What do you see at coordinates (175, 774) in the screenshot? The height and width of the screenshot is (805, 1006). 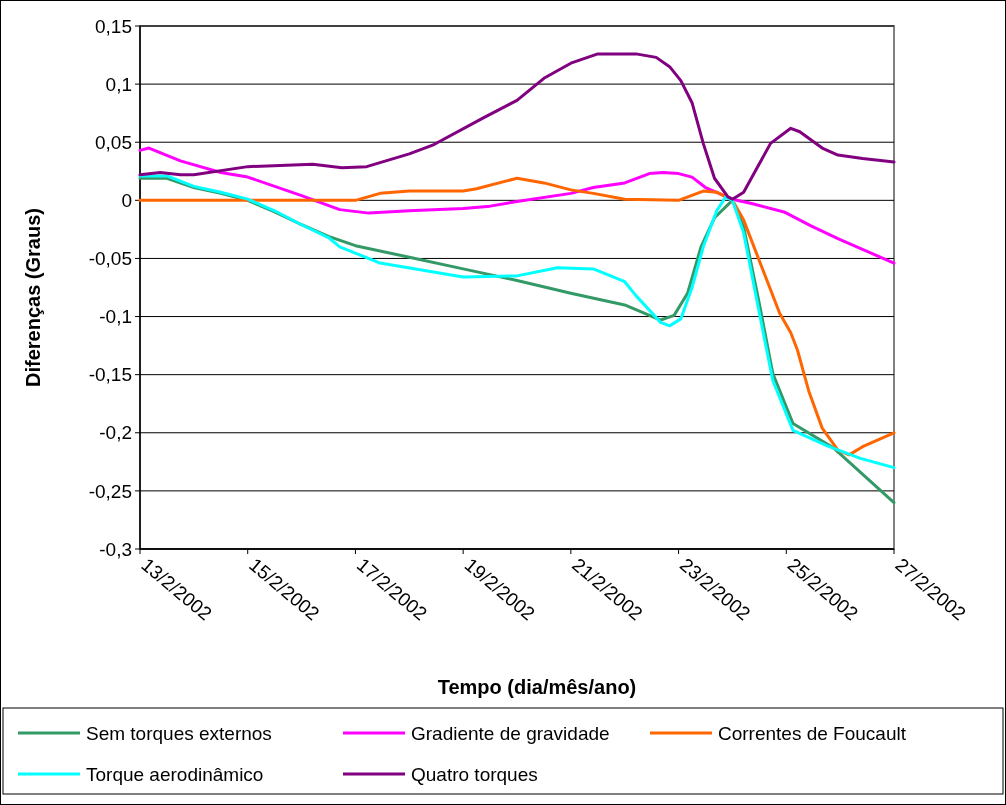 I see `legend-label: Torque aerodinâmico` at bounding box center [175, 774].